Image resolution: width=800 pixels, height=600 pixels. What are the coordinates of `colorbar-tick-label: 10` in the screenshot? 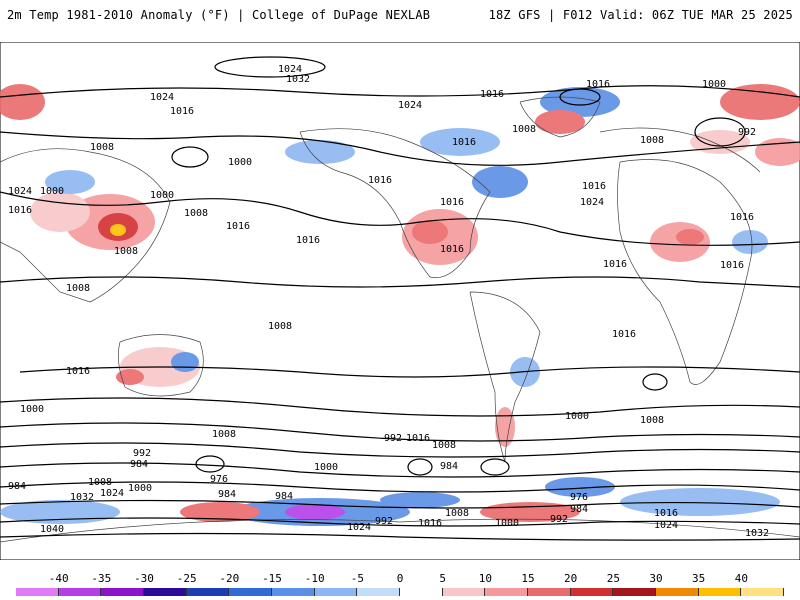 It's located at (485, 578).